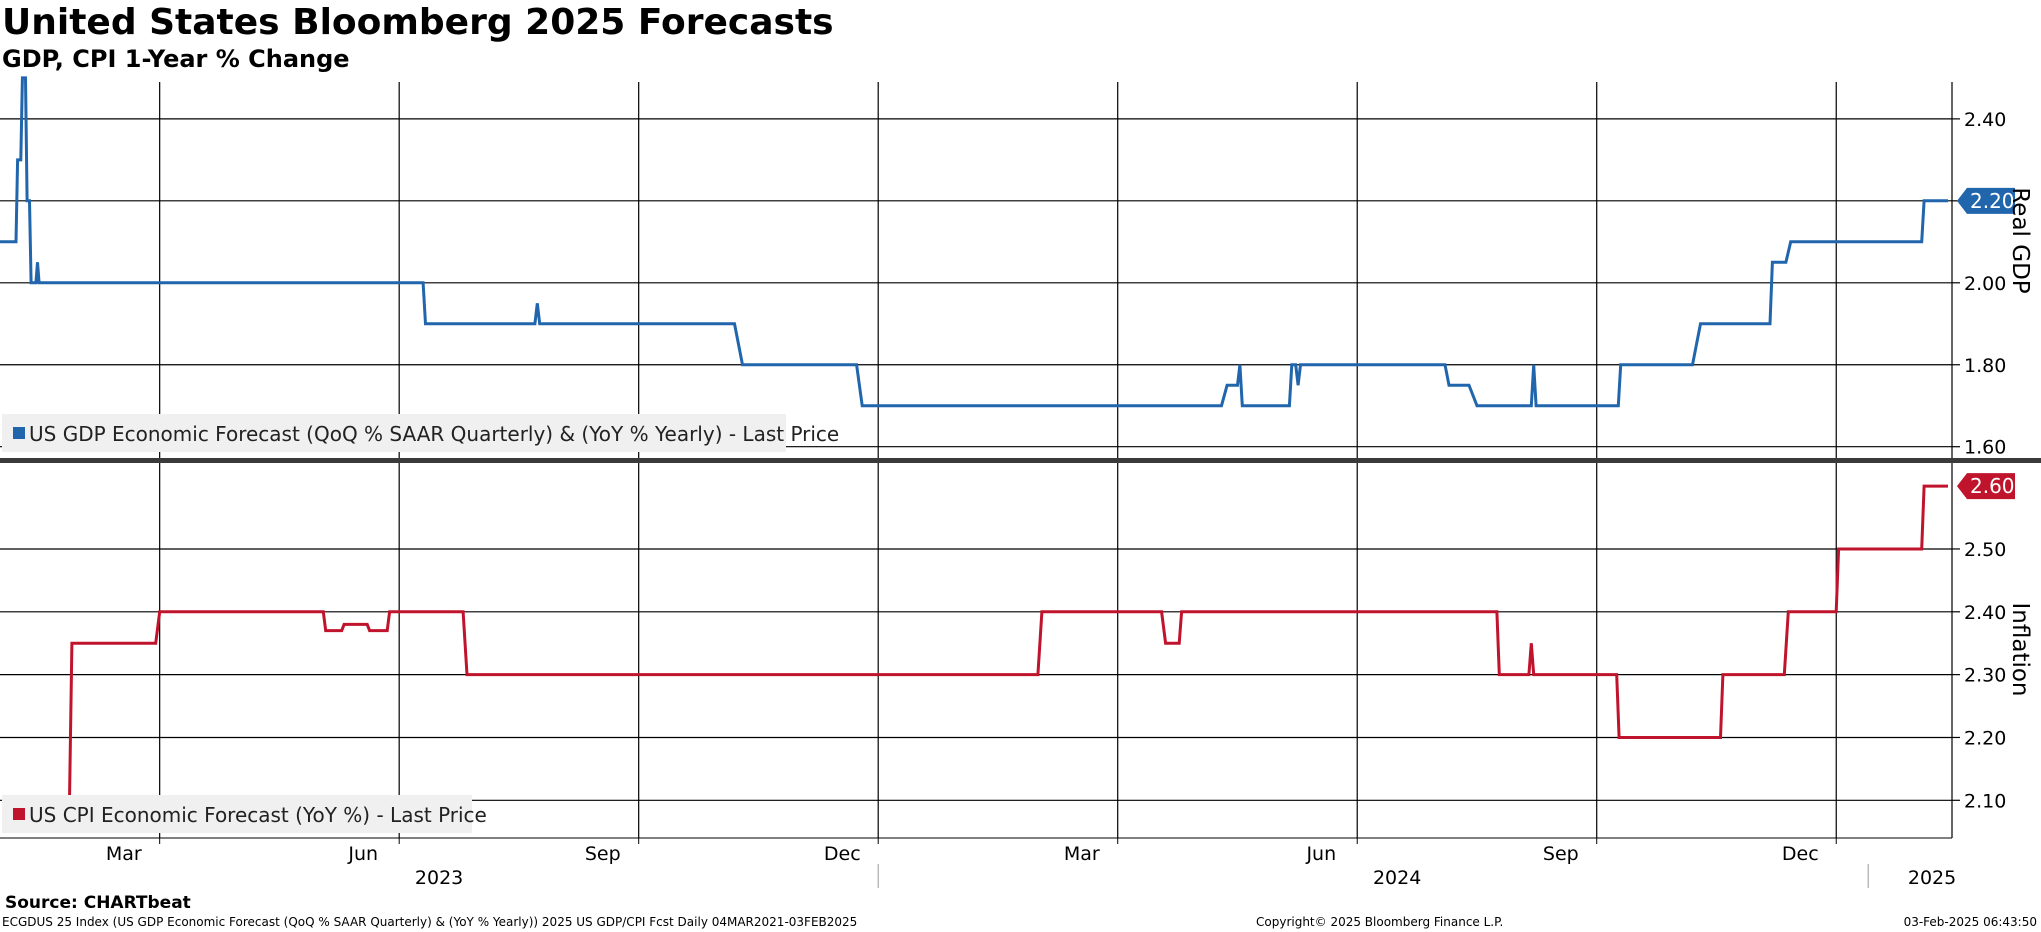 This screenshot has width=2041, height=932. What do you see at coordinates (418, 22) in the screenshot?
I see `chart-title: United States Bloomberg 2025 Forecasts` at bounding box center [418, 22].